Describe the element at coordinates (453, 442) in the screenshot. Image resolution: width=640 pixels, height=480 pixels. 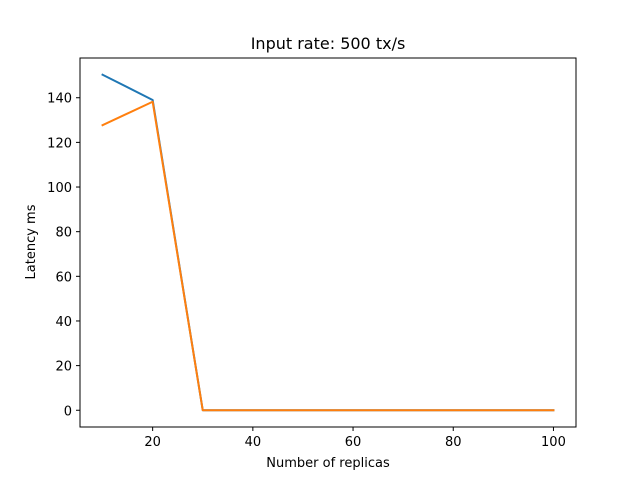
I see `x-tick-label: 80` at that location.